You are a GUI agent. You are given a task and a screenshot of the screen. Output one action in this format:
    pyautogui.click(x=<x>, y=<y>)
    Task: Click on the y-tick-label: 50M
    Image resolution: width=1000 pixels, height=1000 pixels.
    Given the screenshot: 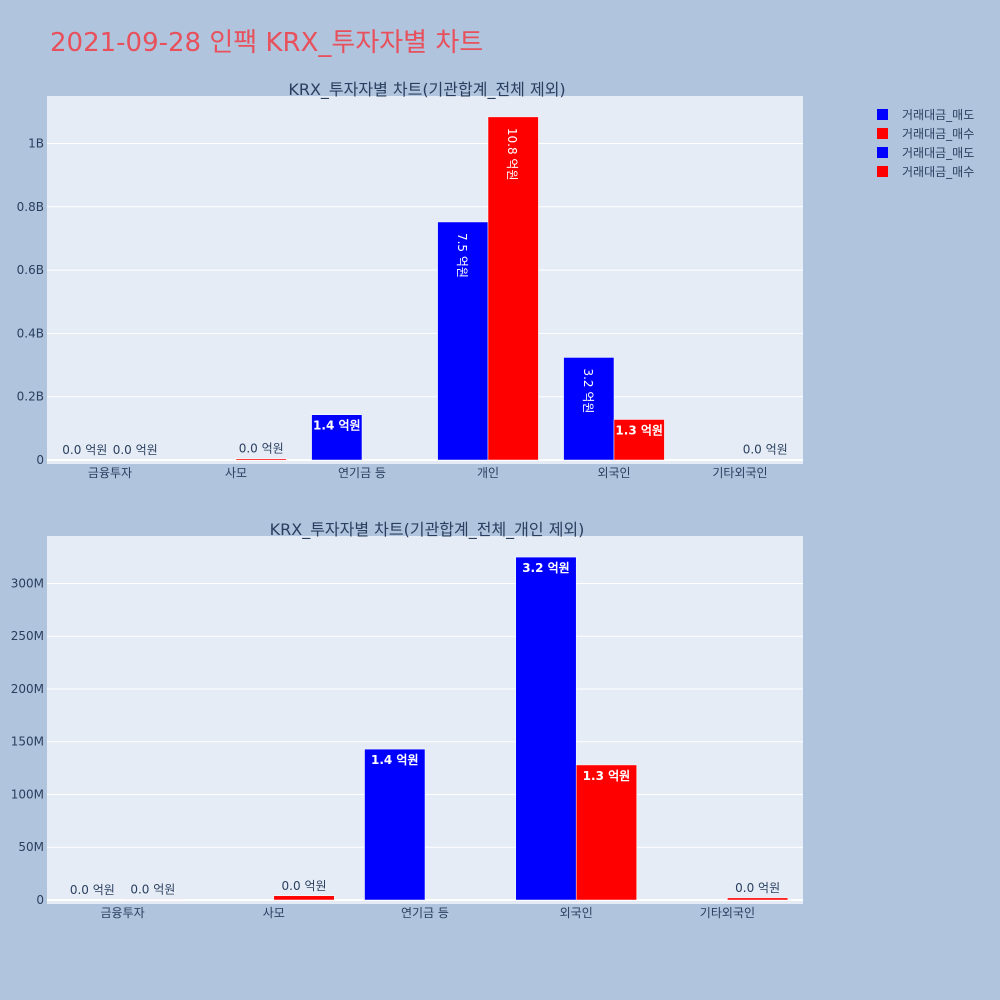 What is the action you would take?
    pyautogui.click(x=31, y=847)
    